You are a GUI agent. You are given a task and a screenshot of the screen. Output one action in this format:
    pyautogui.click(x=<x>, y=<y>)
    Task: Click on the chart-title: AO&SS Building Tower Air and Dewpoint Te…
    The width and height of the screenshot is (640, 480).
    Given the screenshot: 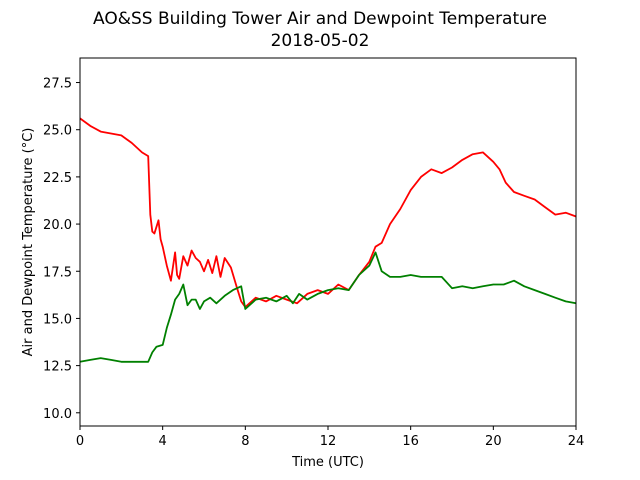 What is the action you would take?
    pyautogui.click(x=320, y=19)
    